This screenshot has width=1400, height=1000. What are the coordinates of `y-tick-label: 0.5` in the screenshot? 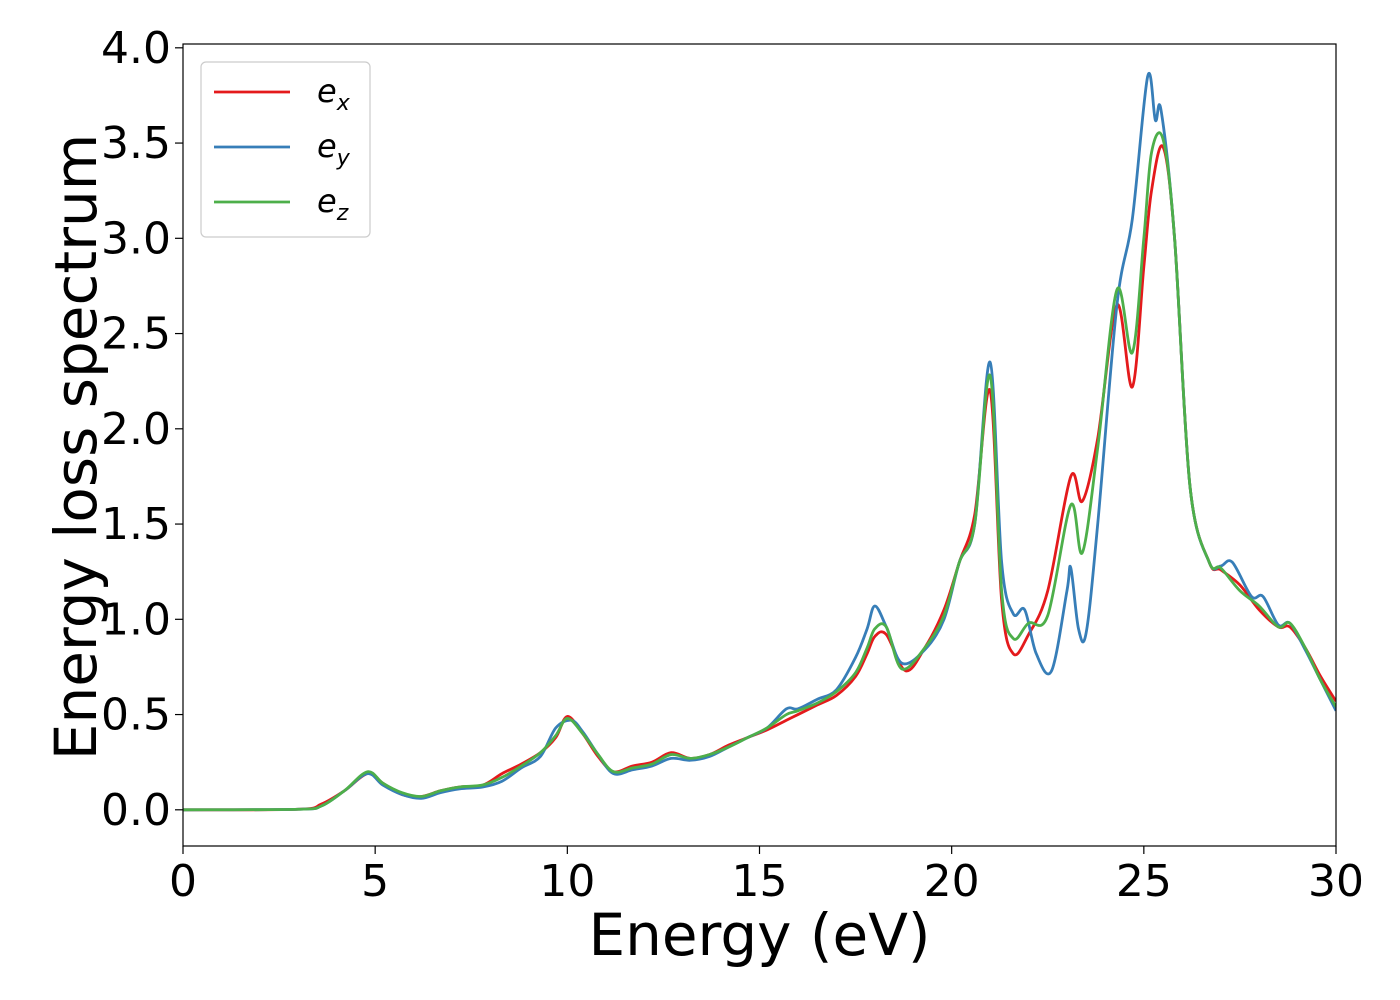 It's located at (136, 715).